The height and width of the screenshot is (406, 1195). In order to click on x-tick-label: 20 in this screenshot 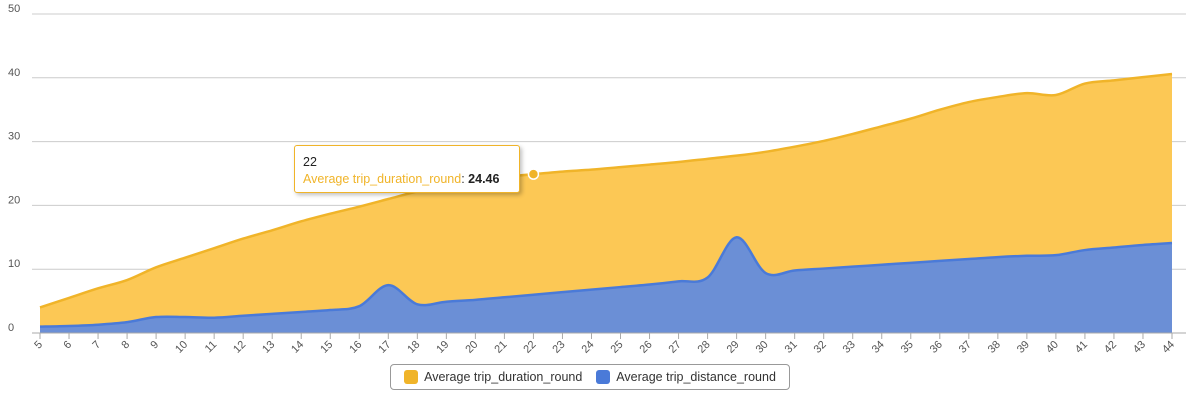, I will do `click(471, 347)`.